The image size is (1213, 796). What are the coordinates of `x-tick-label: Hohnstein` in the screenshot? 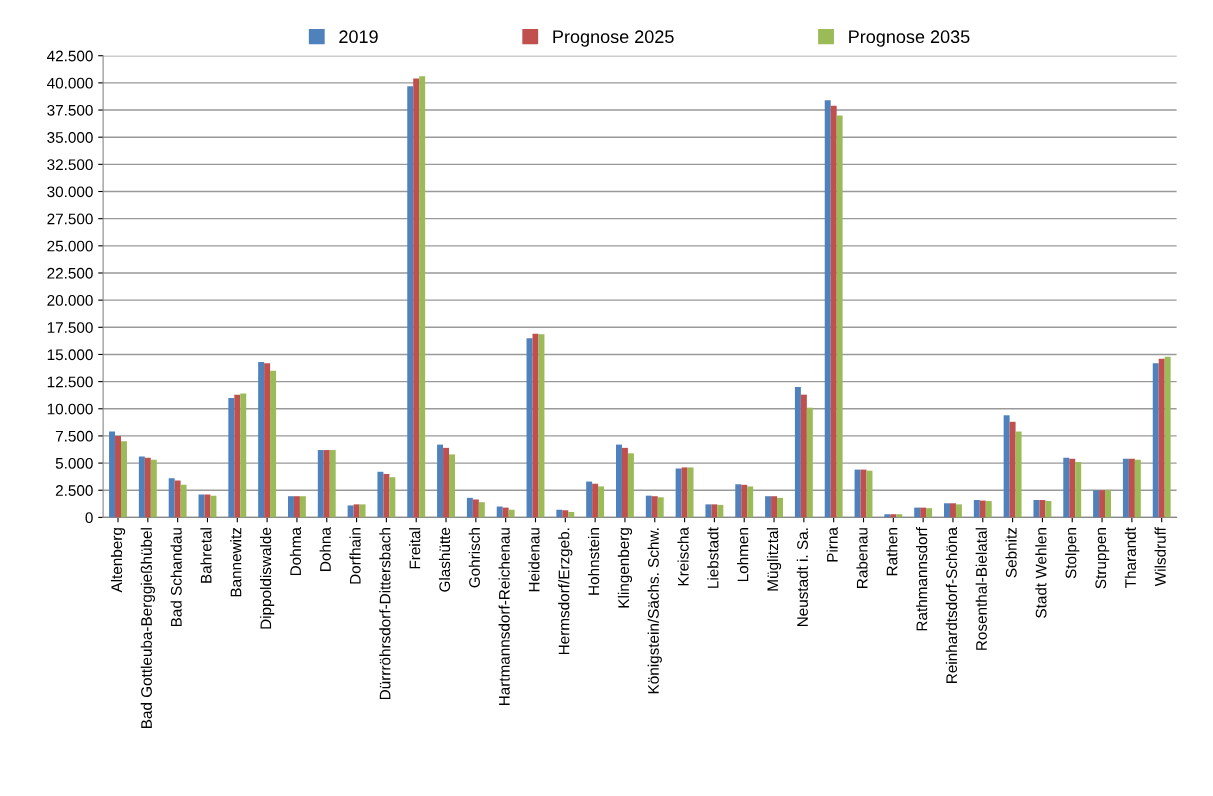 It's located at (594, 561).